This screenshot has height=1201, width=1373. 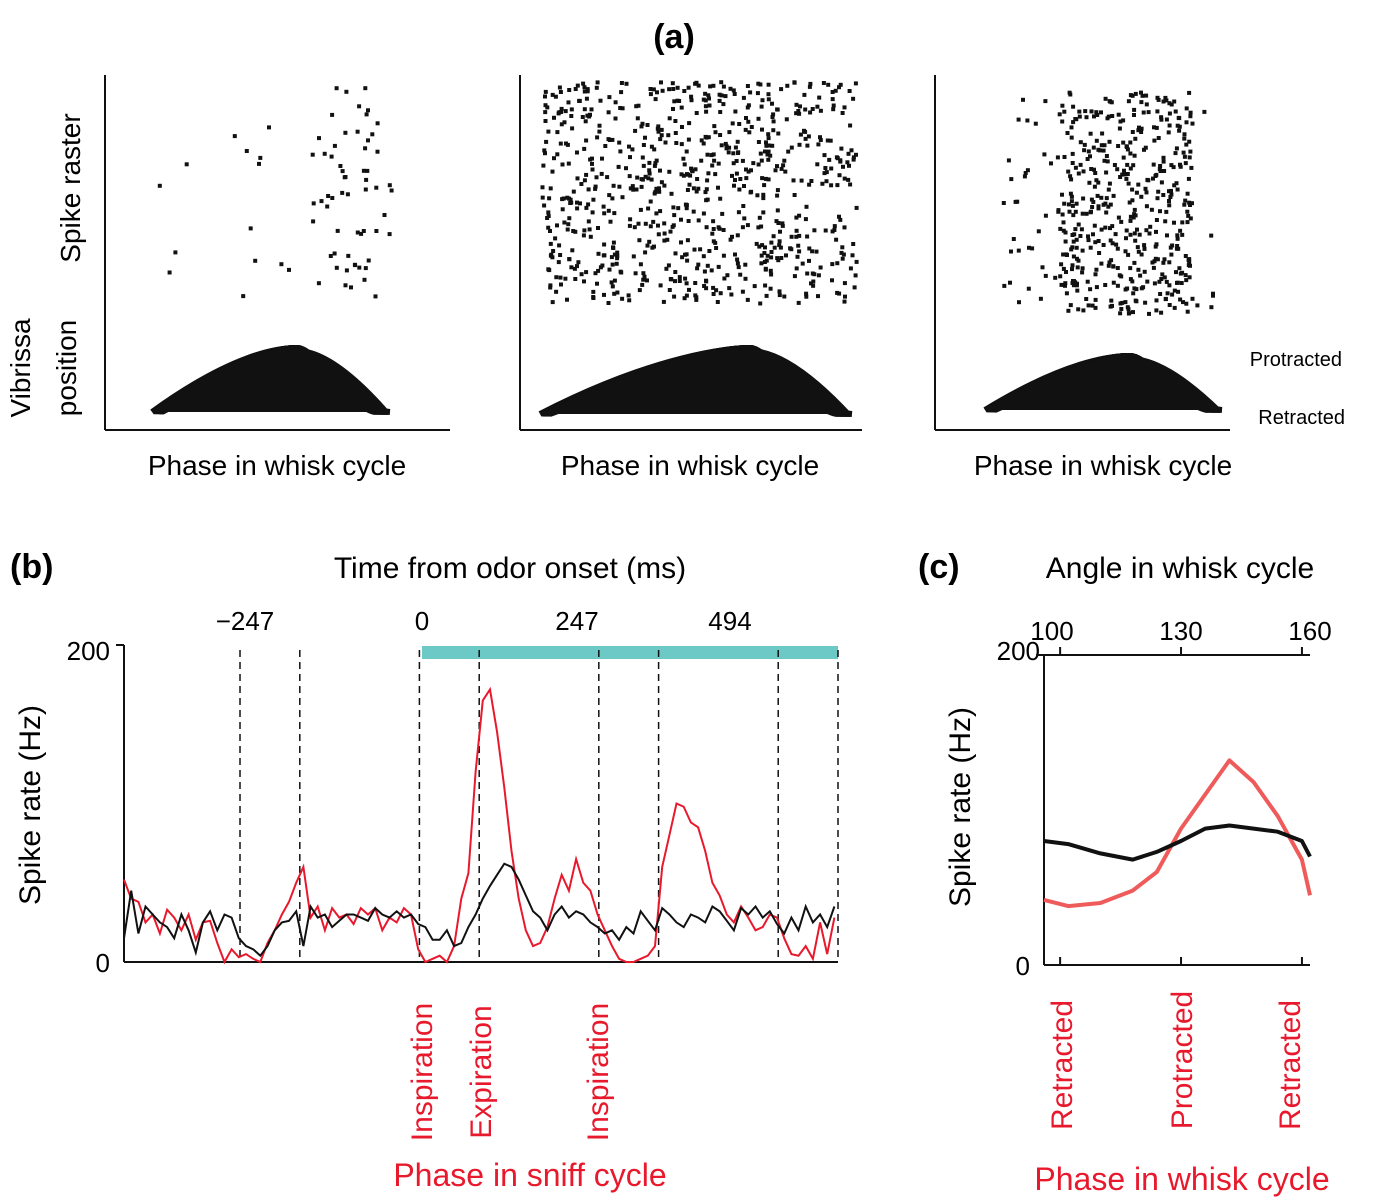 I want to click on whisk-label-retracted-2: Retracted, so click(x=1290, y=1065).